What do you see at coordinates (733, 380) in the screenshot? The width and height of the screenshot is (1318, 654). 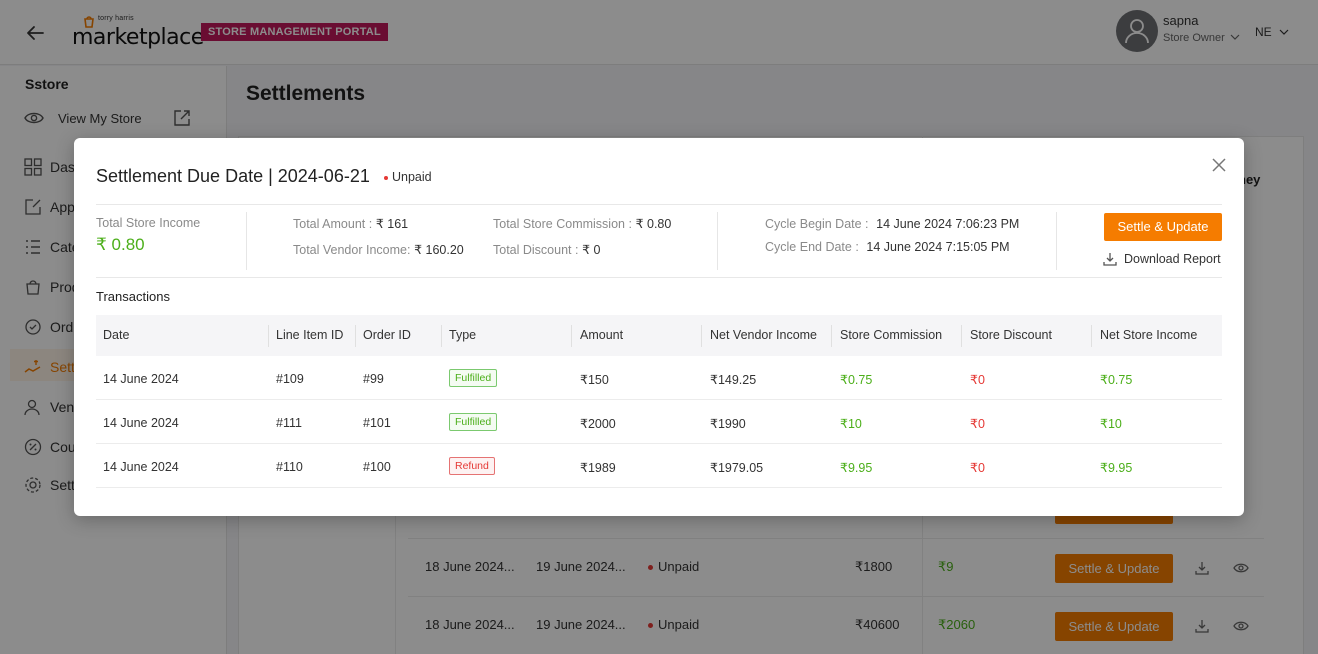 I see `net-vendor-income-cell: ₹149.25` at bounding box center [733, 380].